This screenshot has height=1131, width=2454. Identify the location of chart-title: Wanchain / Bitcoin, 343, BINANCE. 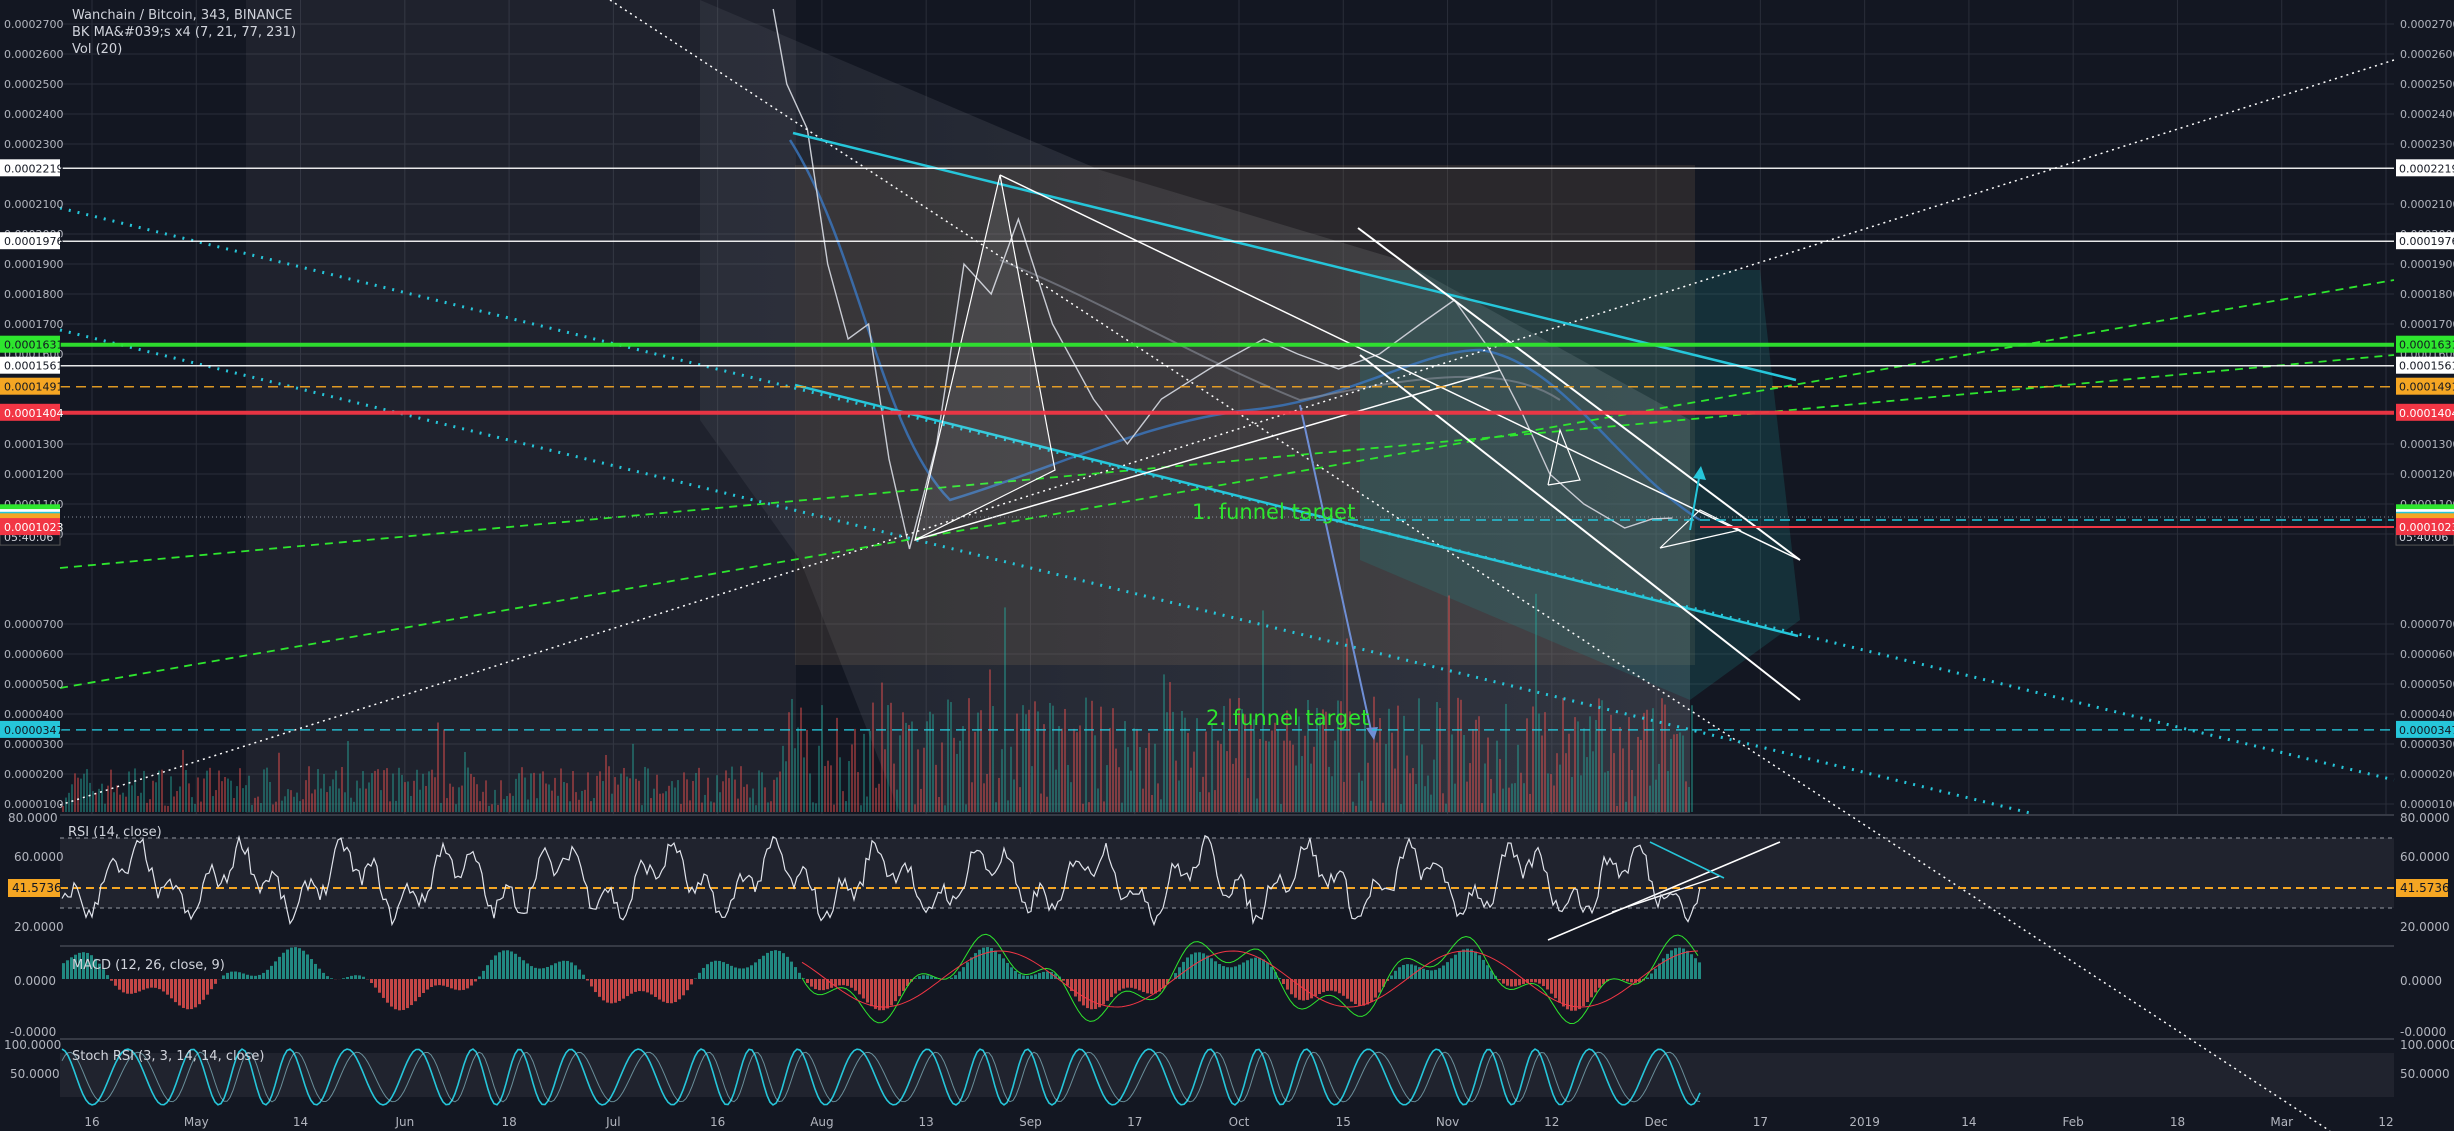
(182, 15).